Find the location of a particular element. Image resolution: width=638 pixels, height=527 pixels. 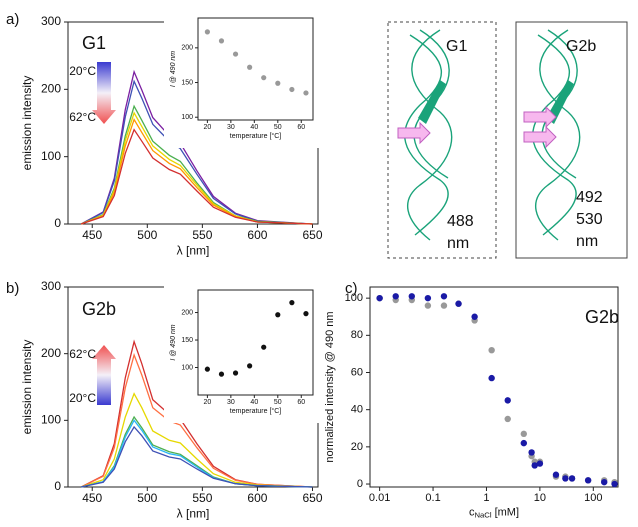

helix is located at coordinates (492, 135).